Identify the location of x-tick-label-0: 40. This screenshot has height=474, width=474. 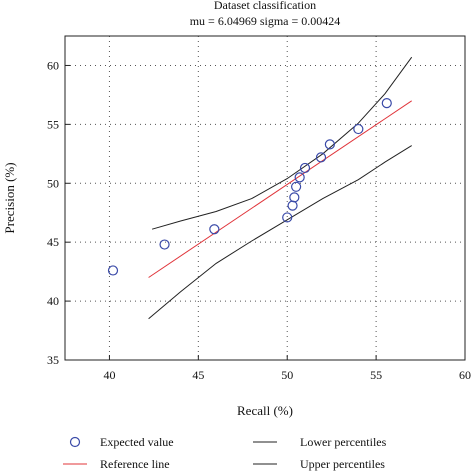
(109, 375).